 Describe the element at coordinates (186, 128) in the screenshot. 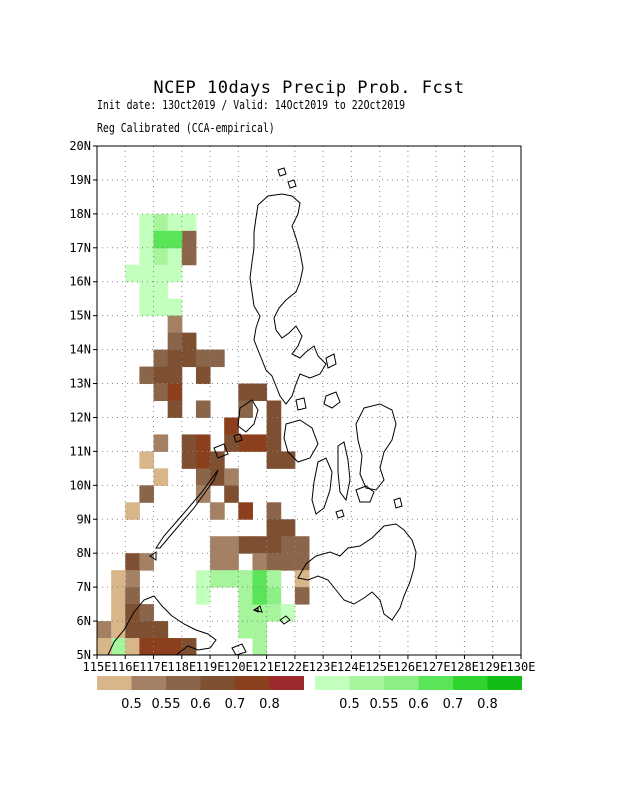

I see `map-subtitle-method: Reg Calibrated (CCA-empirical)` at that location.